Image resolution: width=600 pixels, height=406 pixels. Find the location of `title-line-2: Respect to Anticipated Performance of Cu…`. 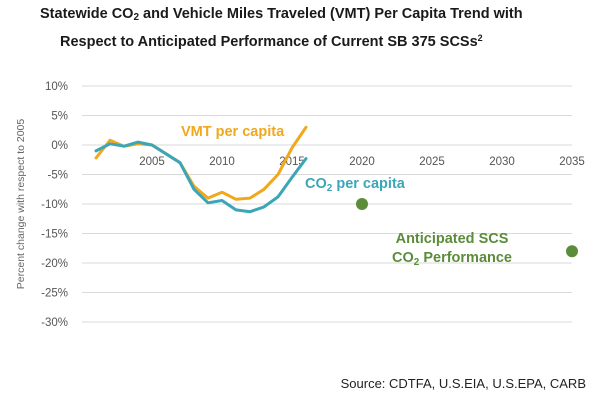

title-line-2: Respect to Anticipated Performance of Cu… is located at coordinates (271, 41).